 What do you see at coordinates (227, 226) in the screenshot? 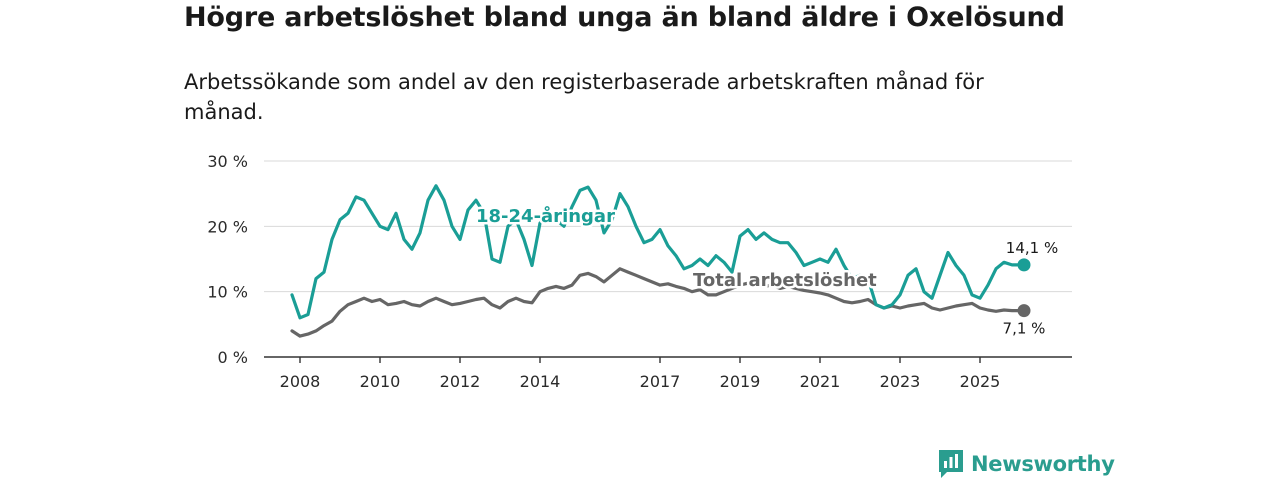
I see `y-tick-label: 20 %` at bounding box center [227, 226].